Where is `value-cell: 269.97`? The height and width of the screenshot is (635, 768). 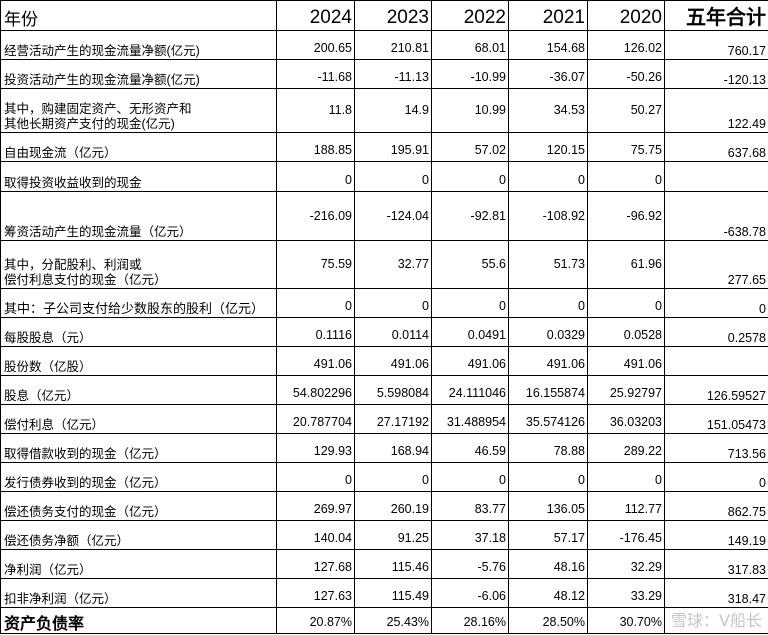
value-cell: 269.97 is located at coordinates (315, 506).